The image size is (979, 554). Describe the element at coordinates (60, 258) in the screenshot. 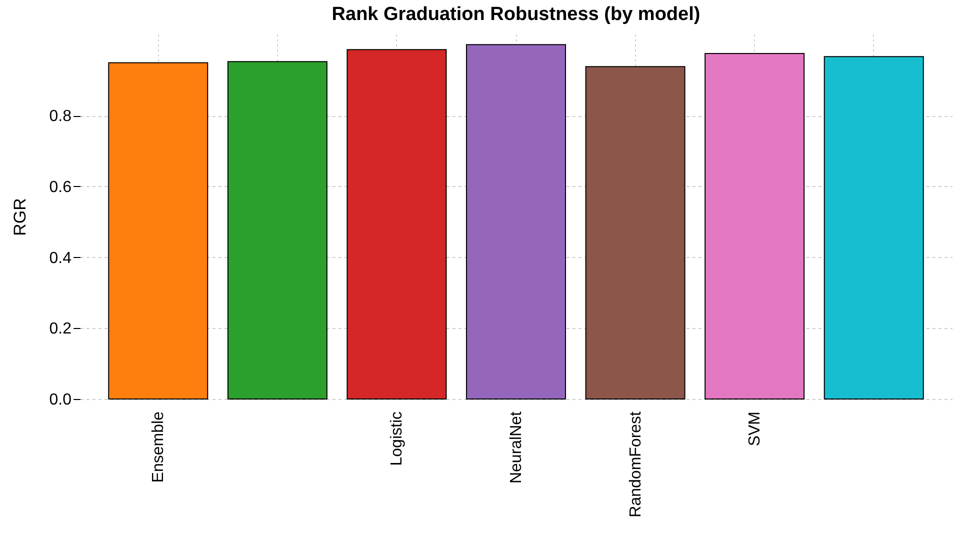

I see `y-tick-label: 0.4` at that location.